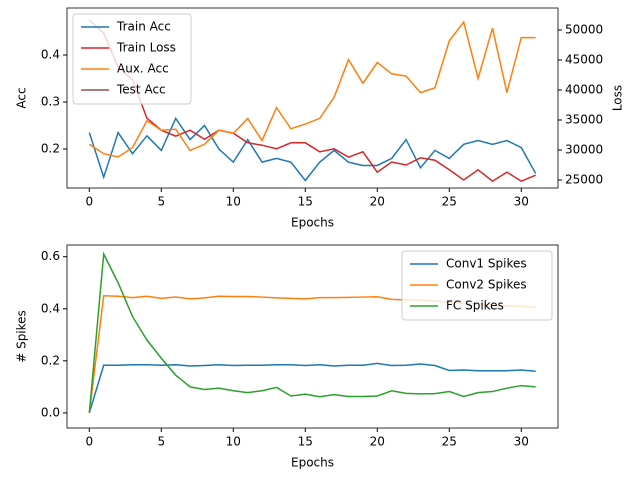 Image resolution: width=640 pixels, height=480 pixels. I want to click on y2-axis-label: Loss, so click(618, 98).